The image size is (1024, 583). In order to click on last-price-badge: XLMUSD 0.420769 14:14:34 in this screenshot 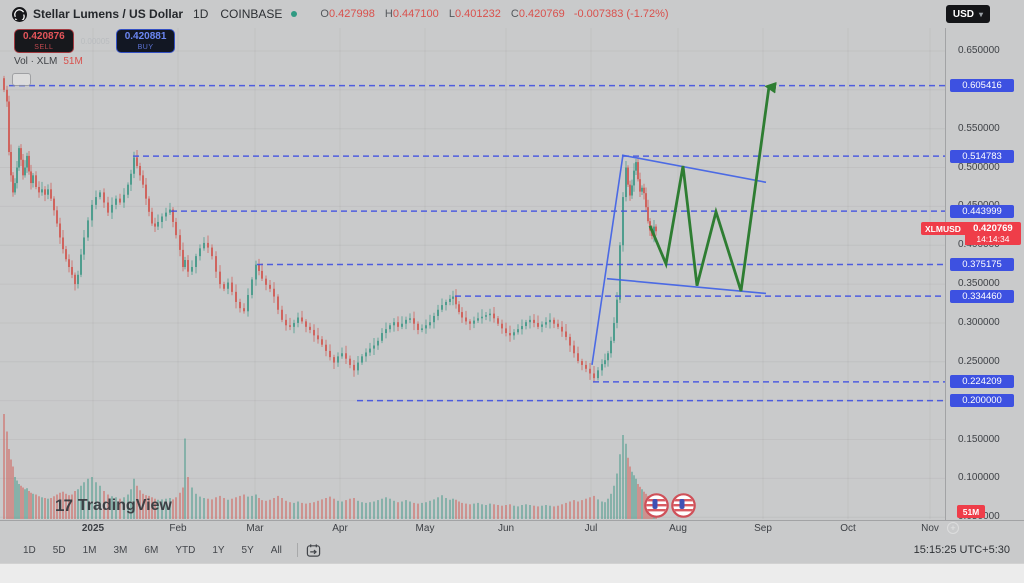, I will do `click(971, 234)`.